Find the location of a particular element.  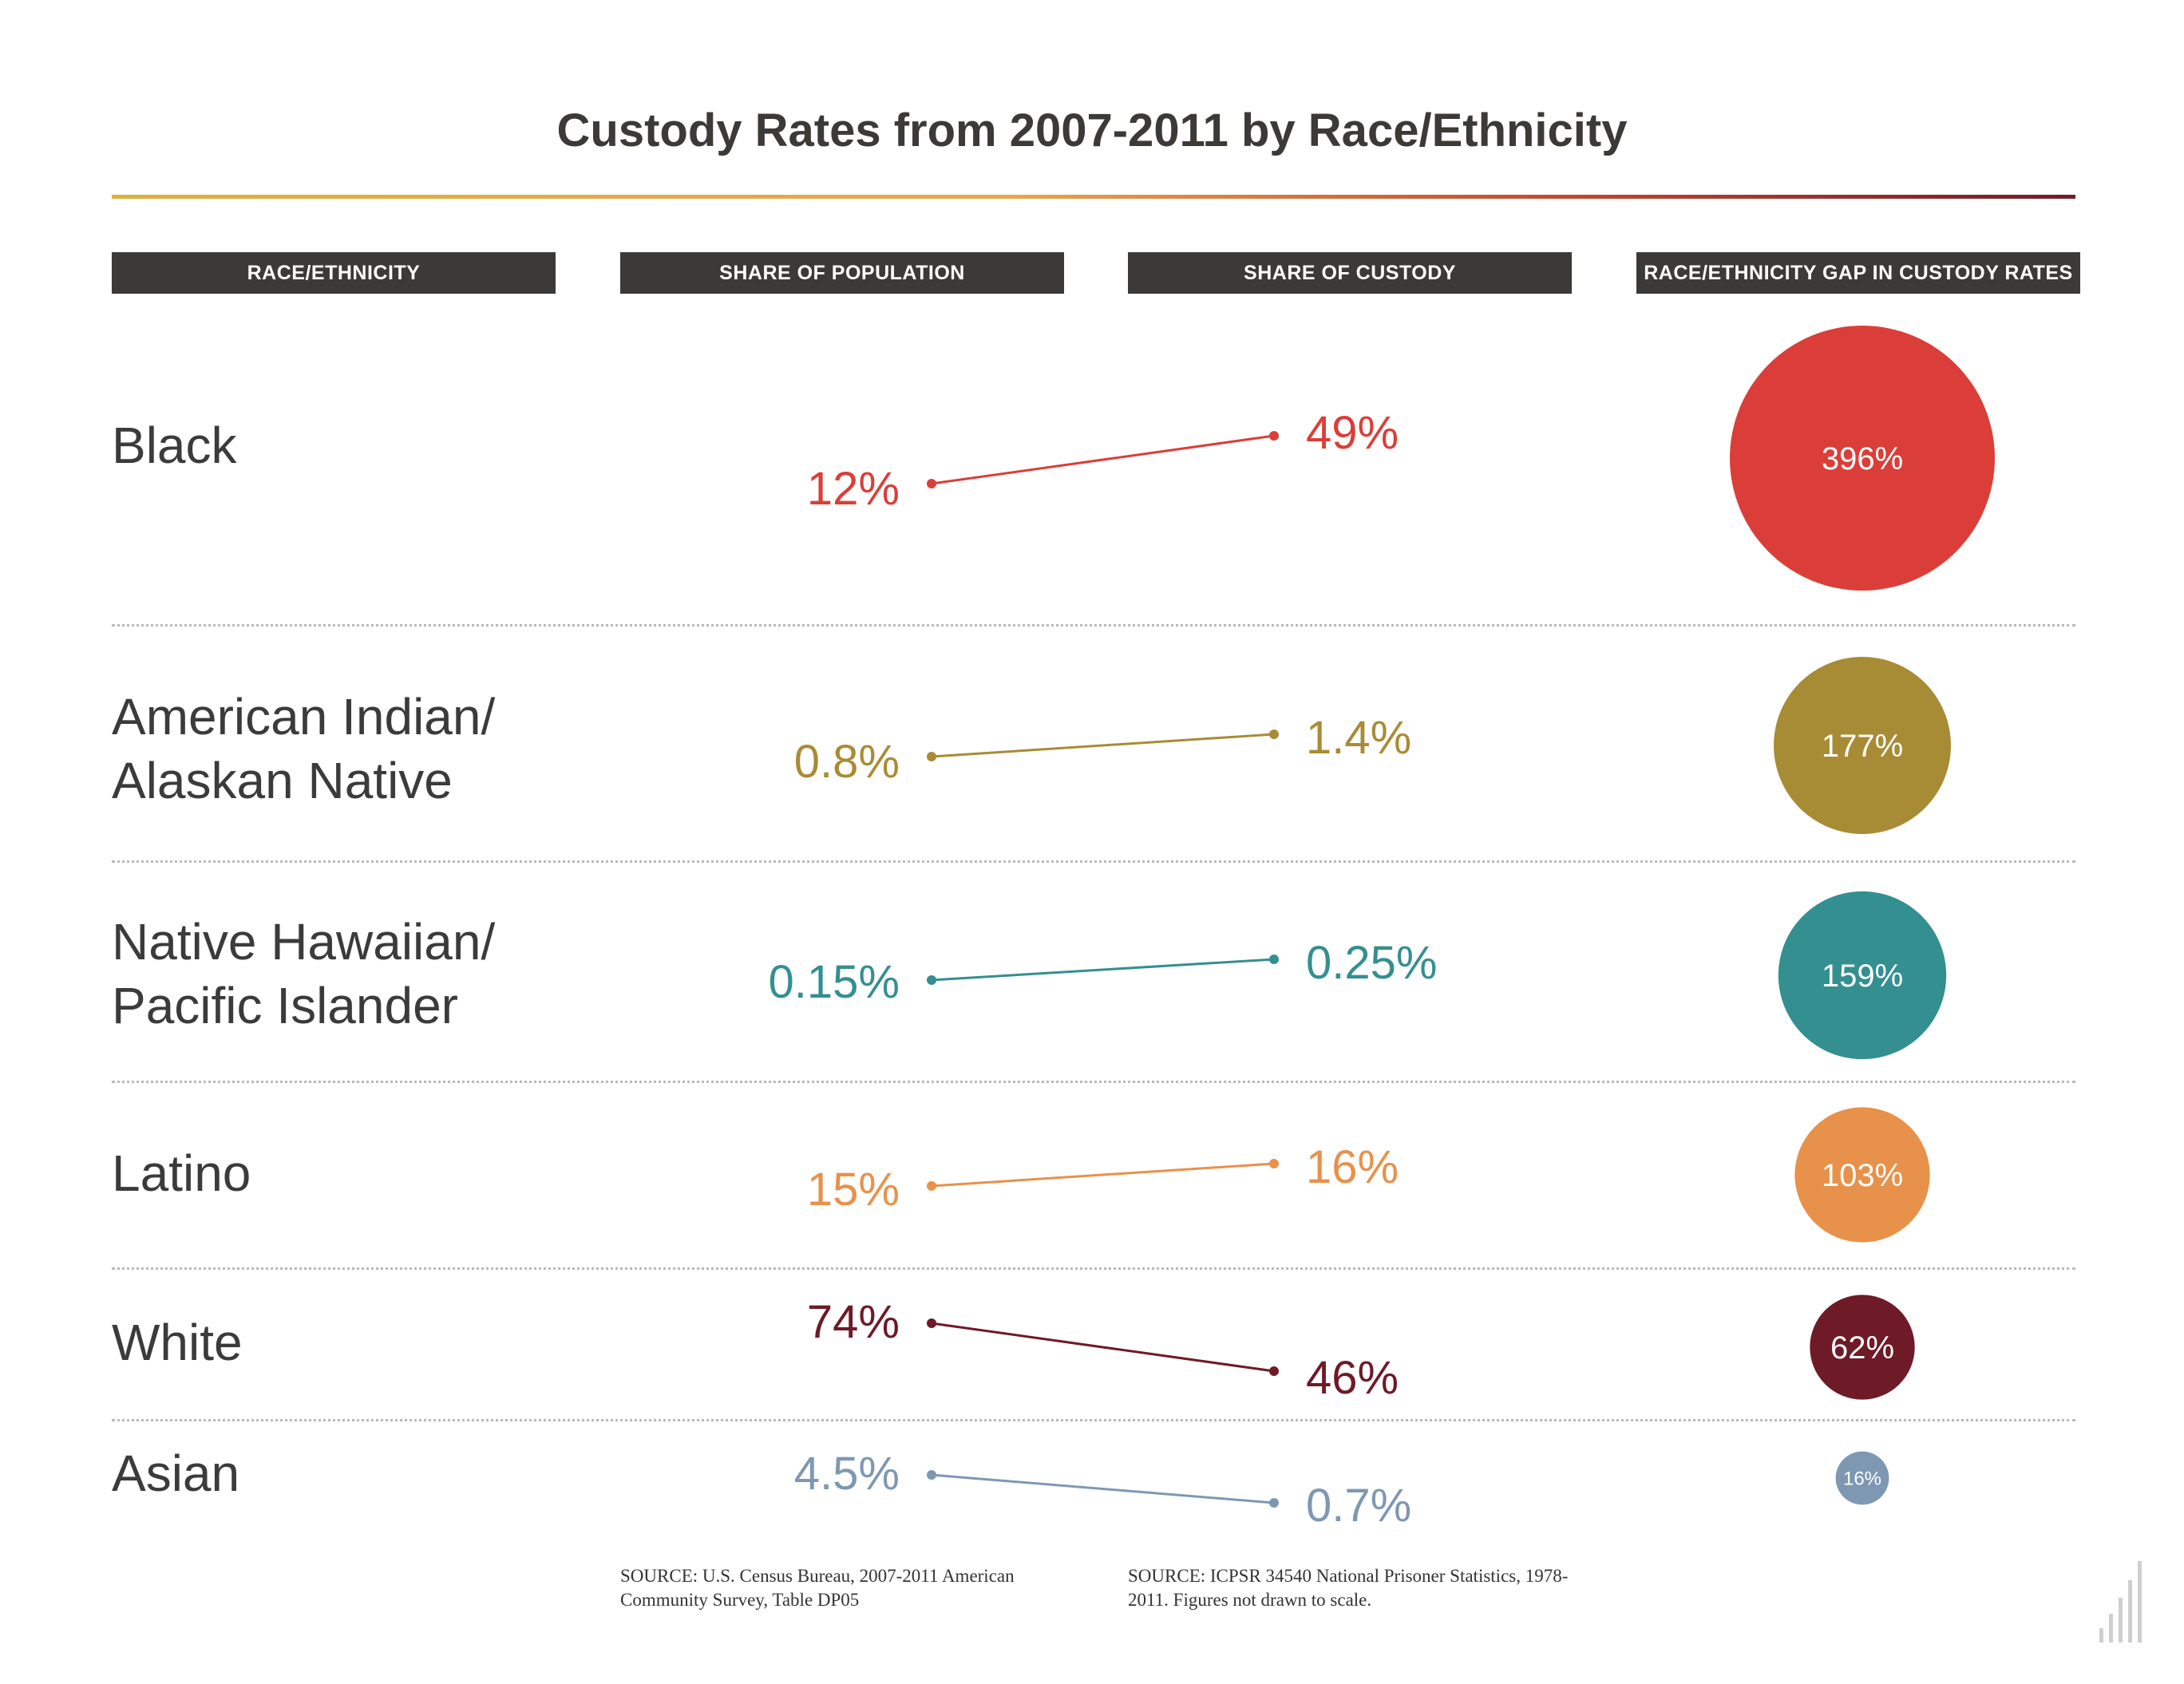

custody-point-american-indian is located at coordinates (1274, 734).